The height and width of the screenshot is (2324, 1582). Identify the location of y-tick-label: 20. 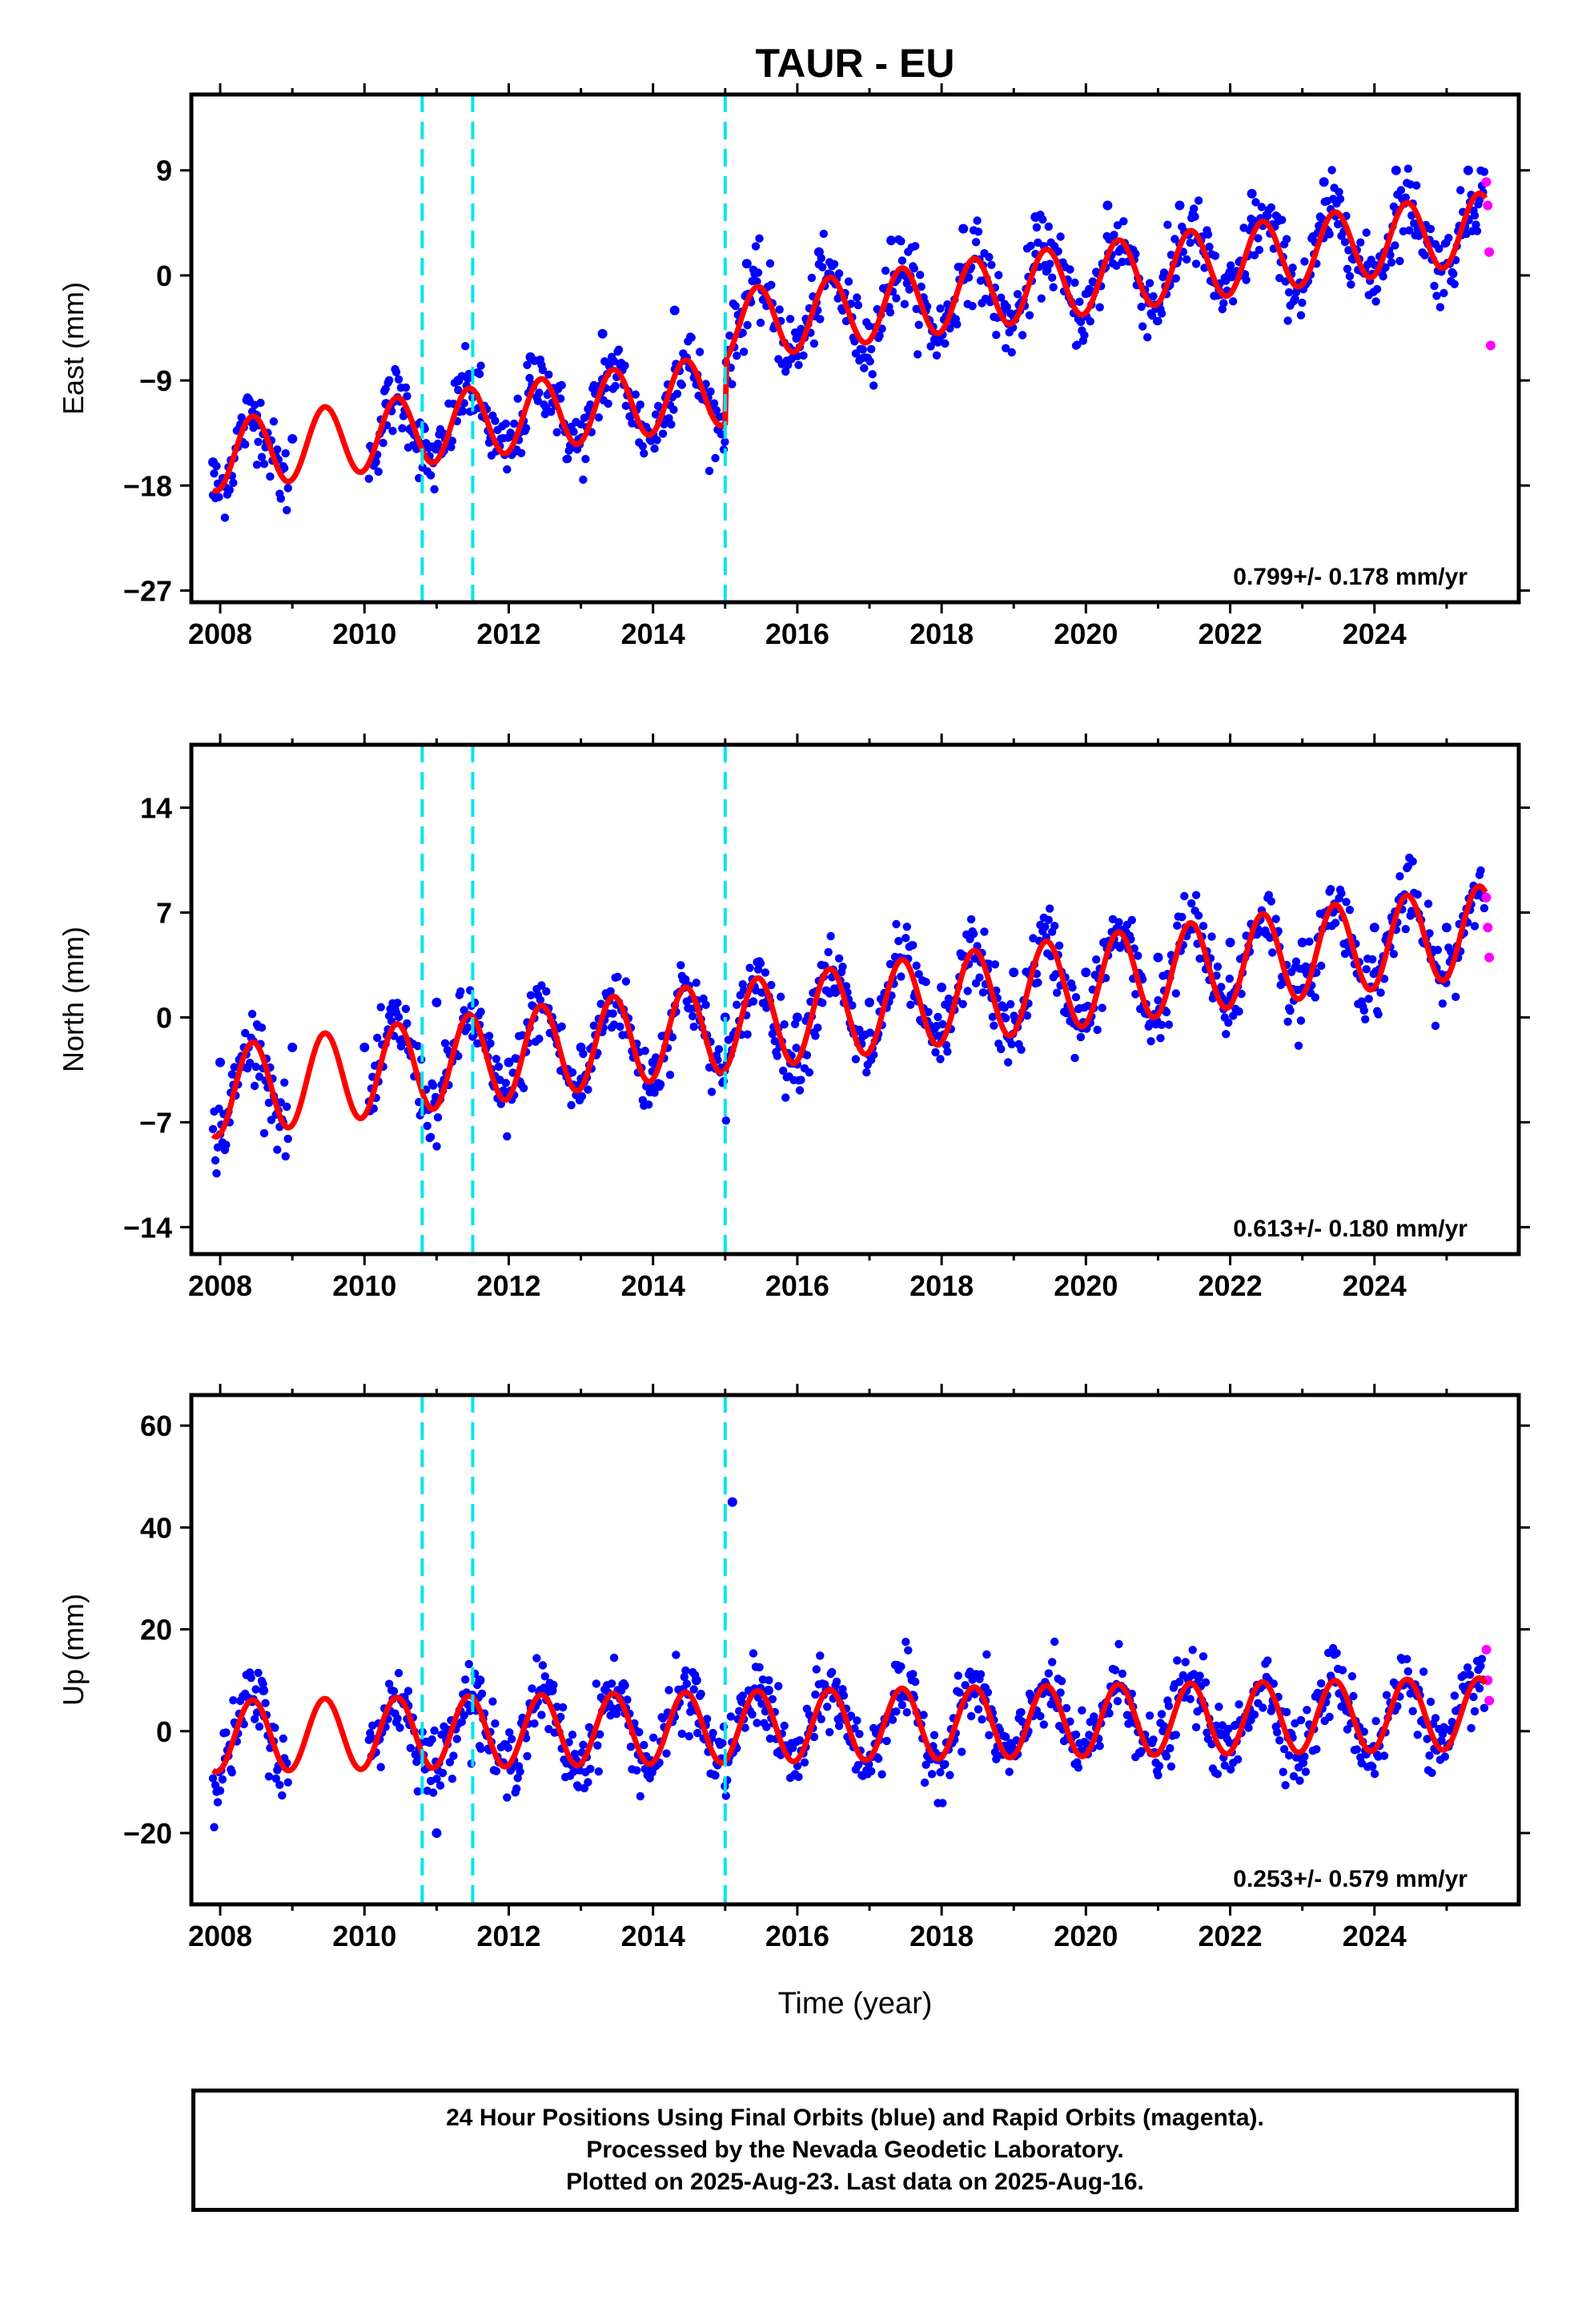
(156, 1631).